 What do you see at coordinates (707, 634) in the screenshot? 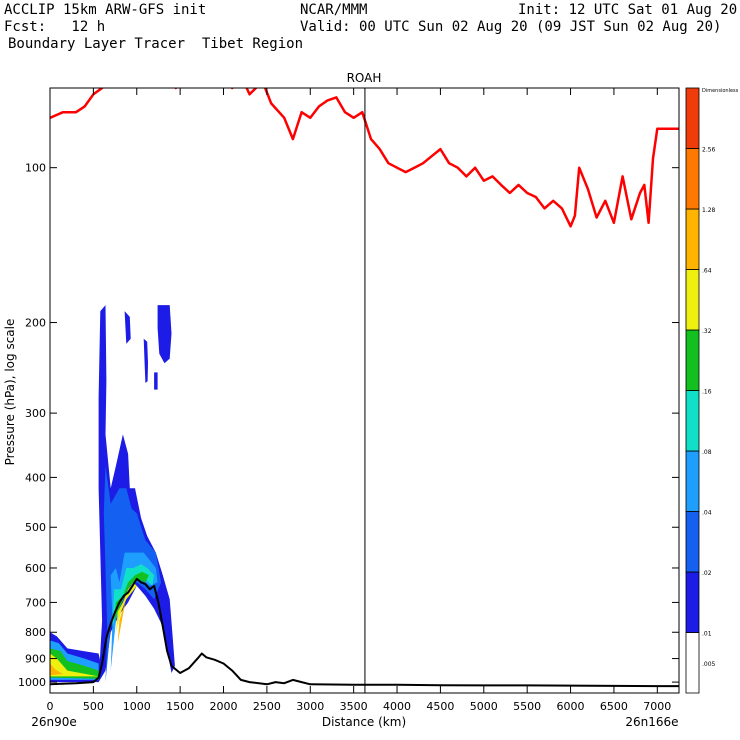
I see `colorbar-level-label: .01` at bounding box center [707, 634].